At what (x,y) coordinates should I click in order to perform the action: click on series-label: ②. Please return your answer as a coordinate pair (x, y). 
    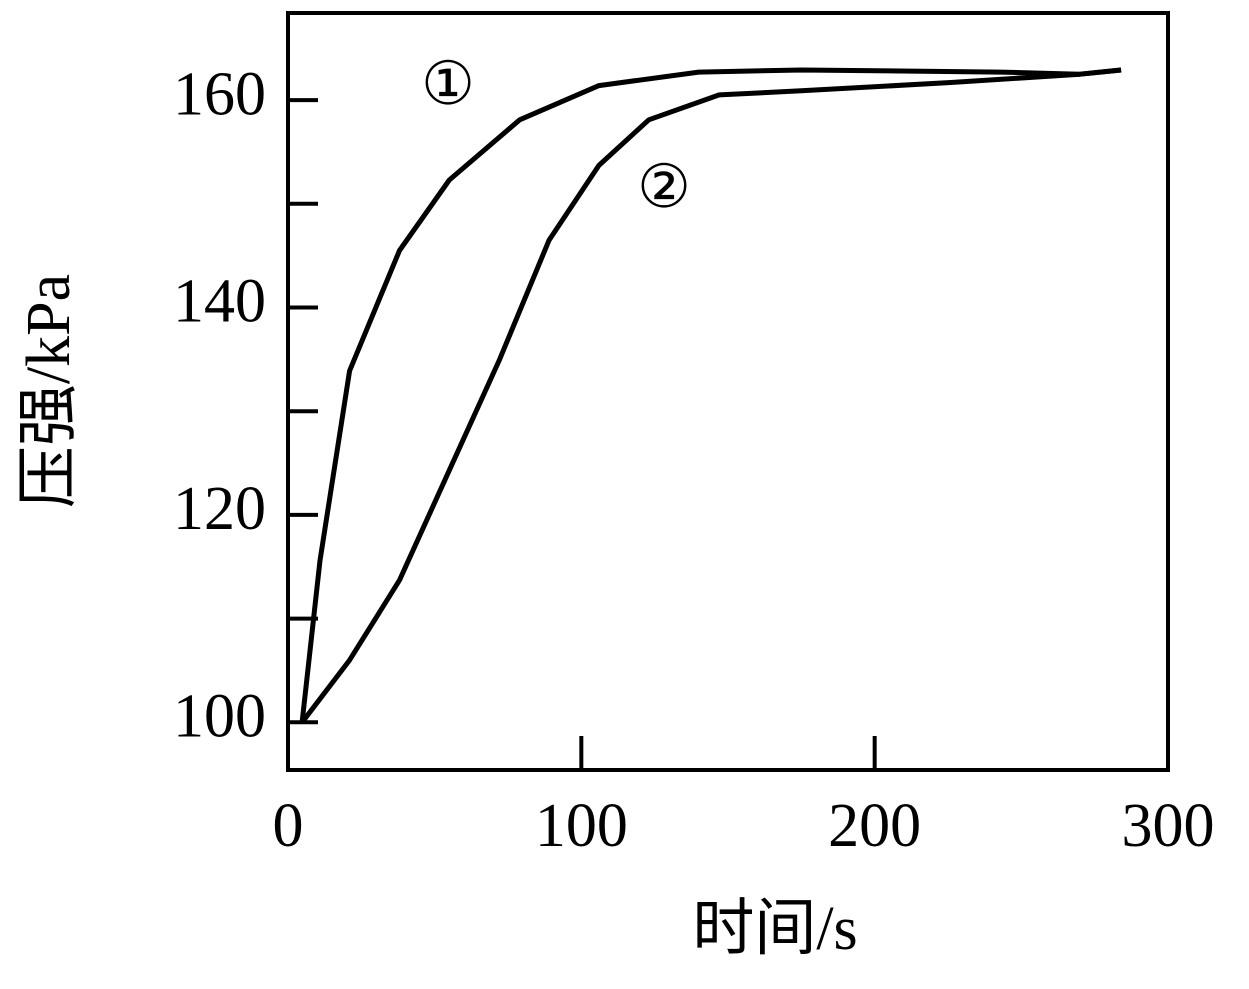
    Looking at the image, I should click on (664, 187).